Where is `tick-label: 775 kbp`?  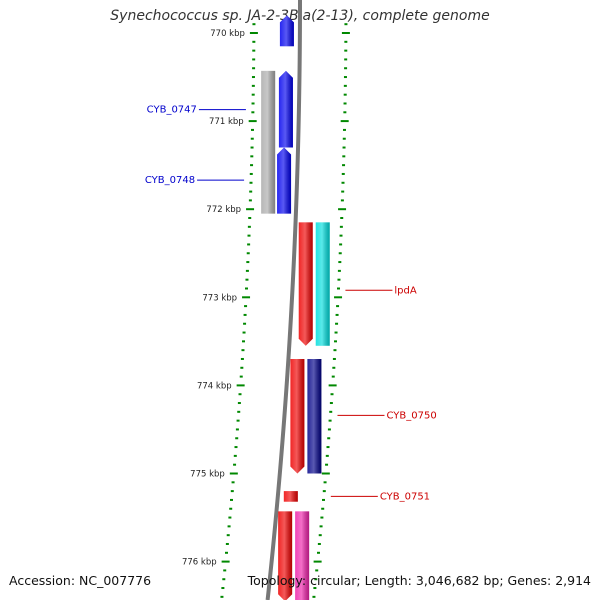 tick-label: 775 kbp is located at coordinates (207, 475).